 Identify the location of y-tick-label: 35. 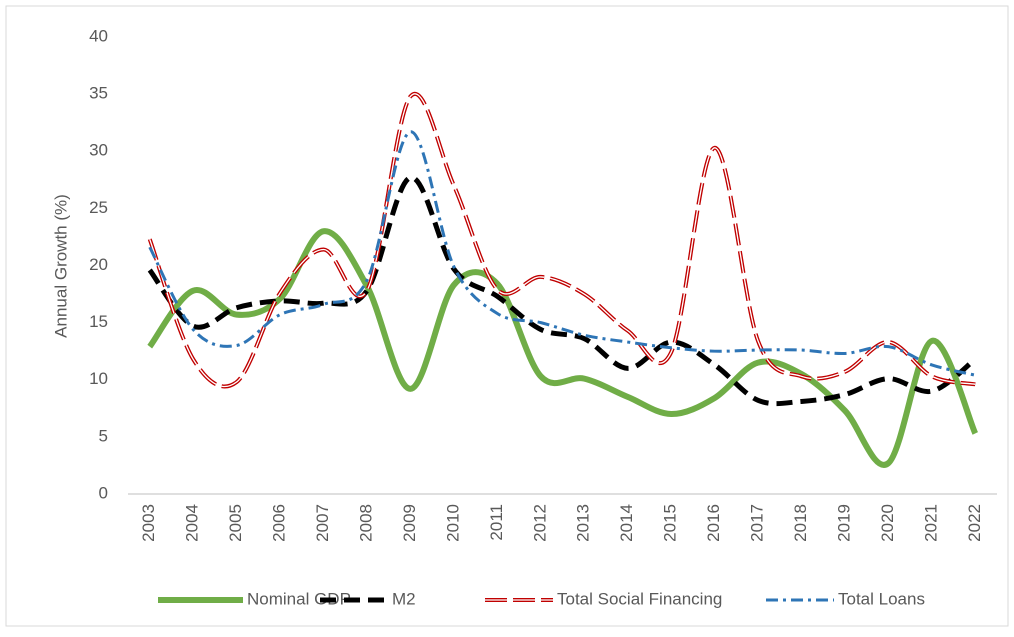
(98, 93).